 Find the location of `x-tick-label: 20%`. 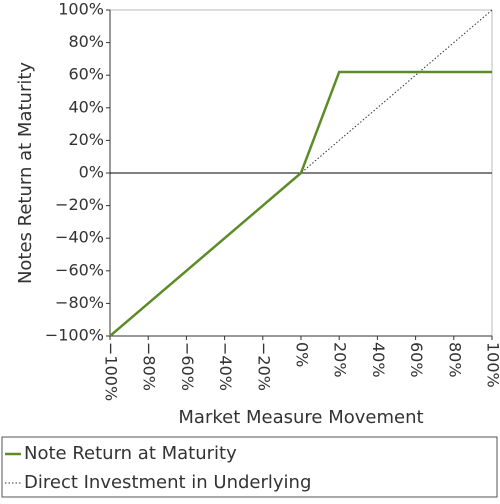

x-tick-label: 20% is located at coordinates (340, 360).